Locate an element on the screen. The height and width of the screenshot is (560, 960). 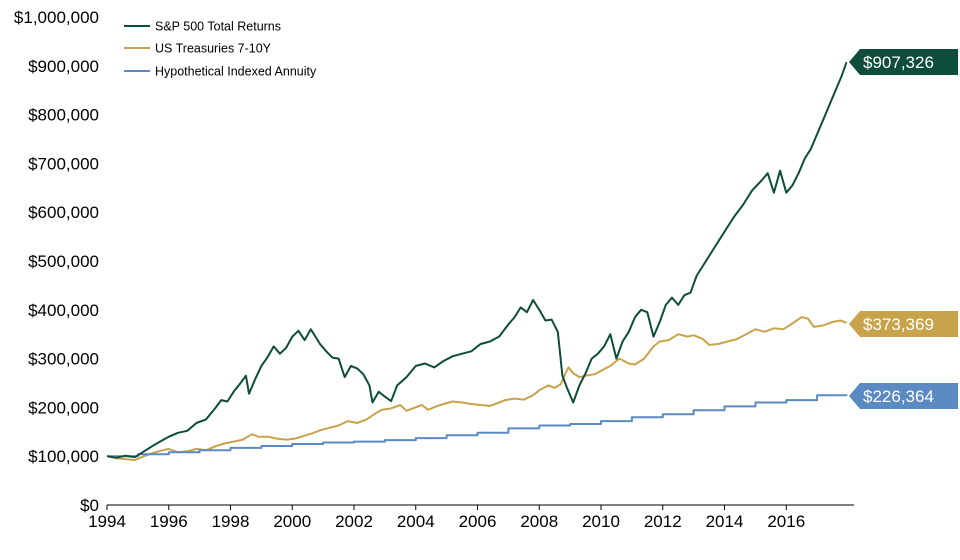
x-tick-label: 1996 is located at coordinates (169, 521).